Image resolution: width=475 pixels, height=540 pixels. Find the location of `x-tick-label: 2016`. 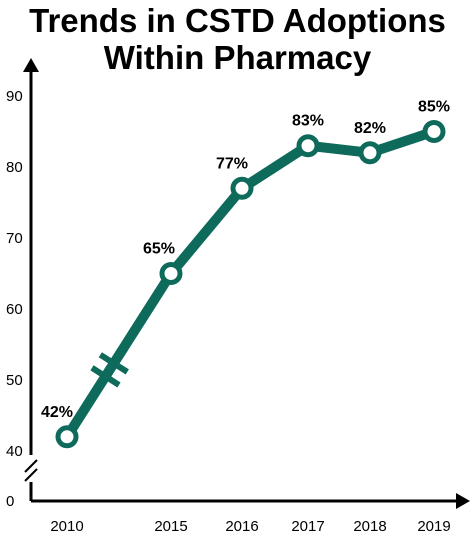

x-tick-label: 2016 is located at coordinates (241, 526).